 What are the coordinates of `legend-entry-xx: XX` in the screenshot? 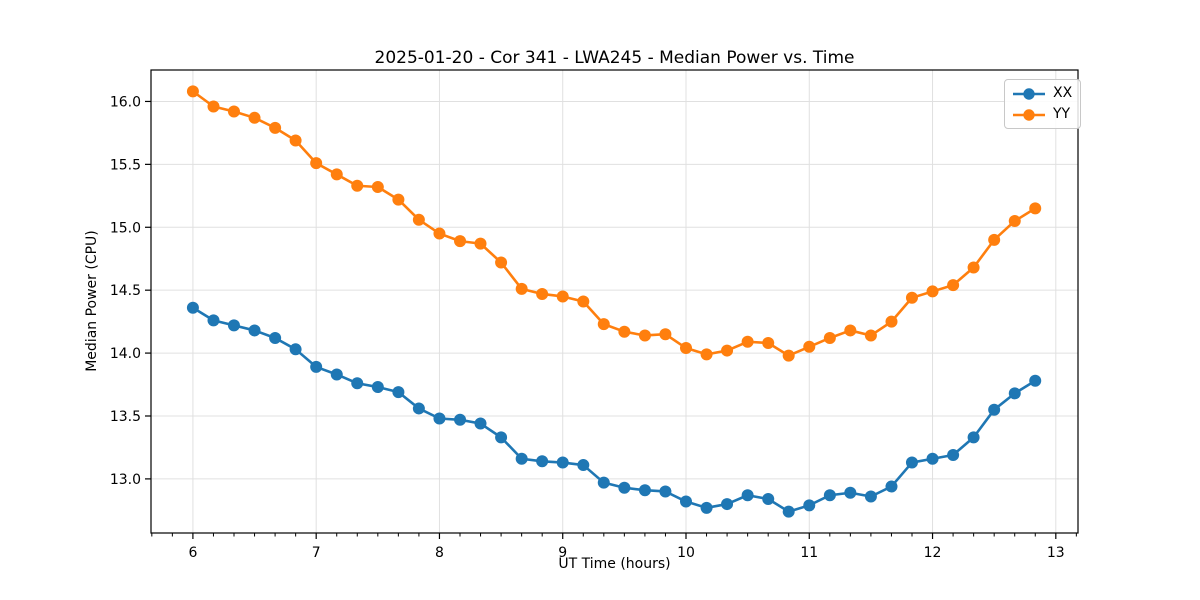 It's located at (1042, 93).